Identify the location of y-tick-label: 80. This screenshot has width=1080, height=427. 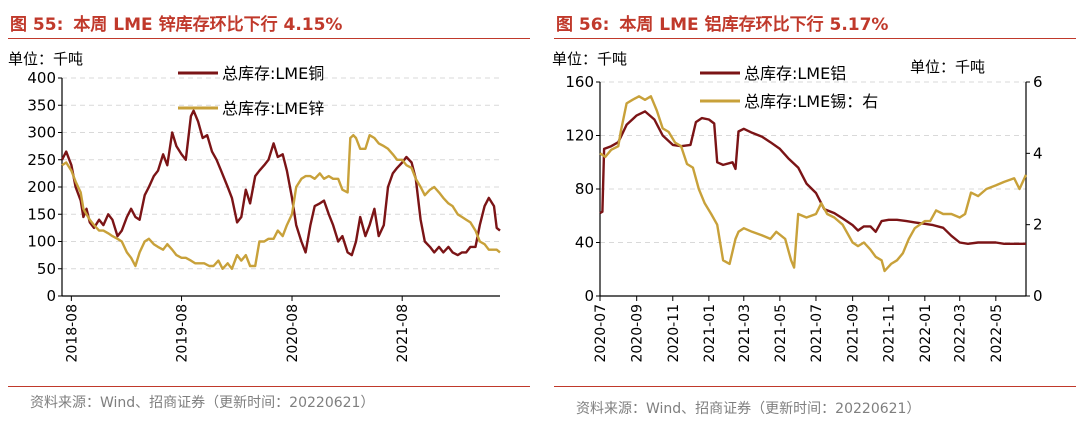
(584, 189).